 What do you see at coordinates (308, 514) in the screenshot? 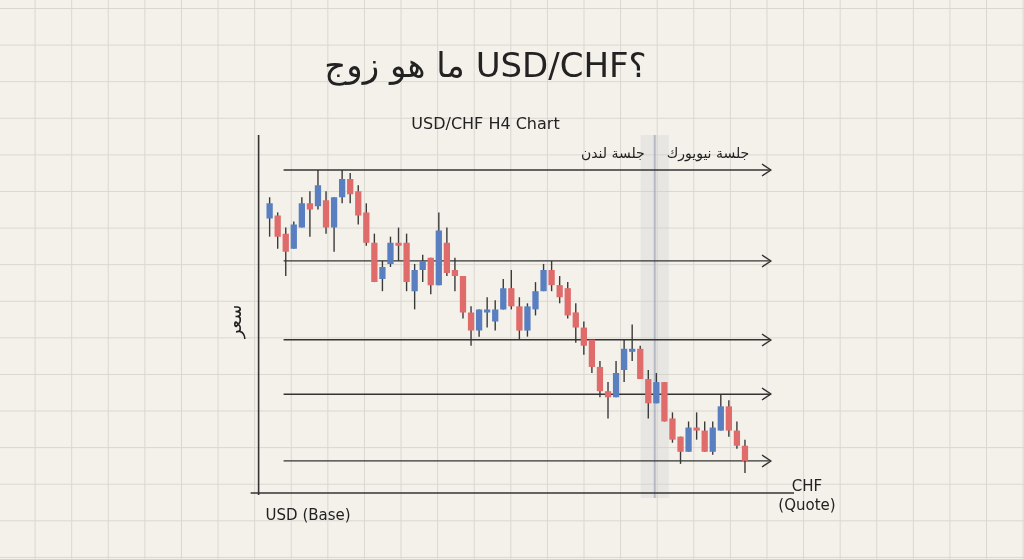
I see `x-axis-title: USD (Base)` at bounding box center [308, 514].